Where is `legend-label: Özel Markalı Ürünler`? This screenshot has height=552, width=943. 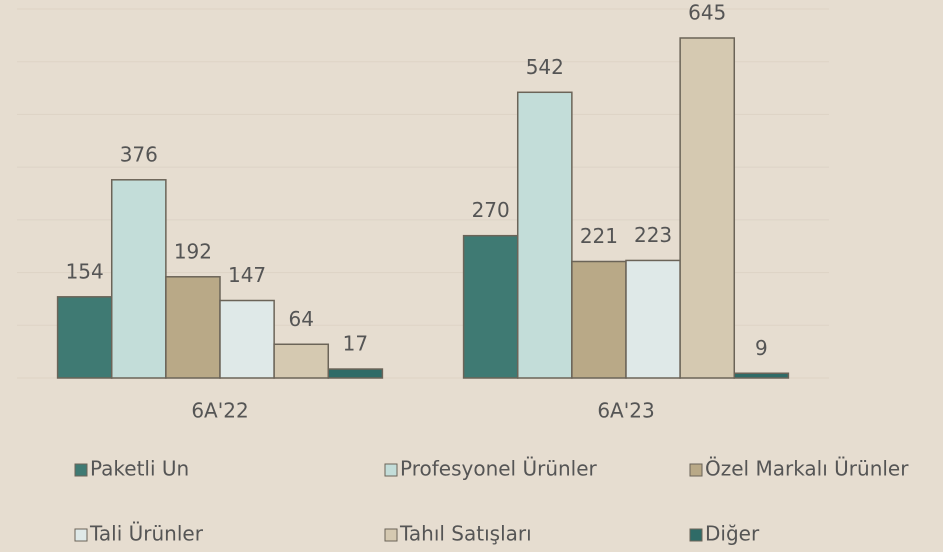 legend-label: Özel Markalı Ürünler is located at coordinates (807, 469).